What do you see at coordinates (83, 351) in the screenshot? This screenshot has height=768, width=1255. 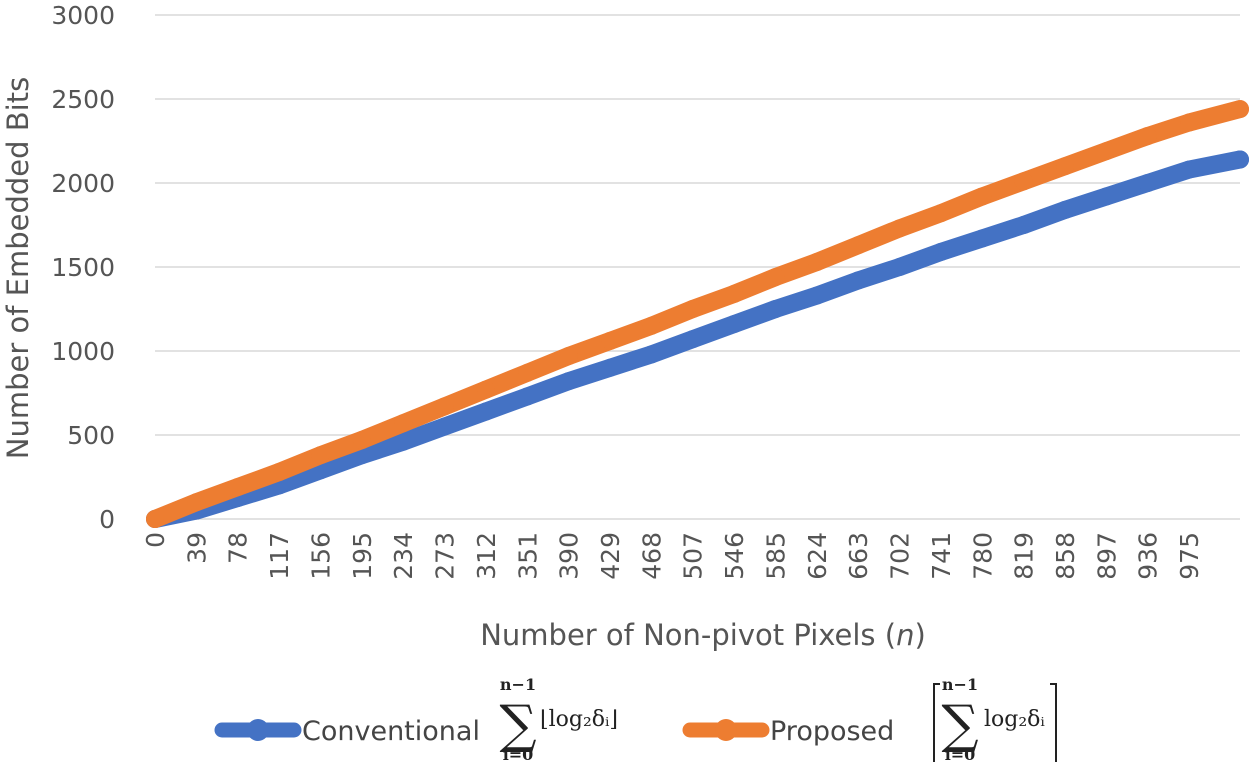 I see `y-tick-label: 1000` at bounding box center [83, 351].